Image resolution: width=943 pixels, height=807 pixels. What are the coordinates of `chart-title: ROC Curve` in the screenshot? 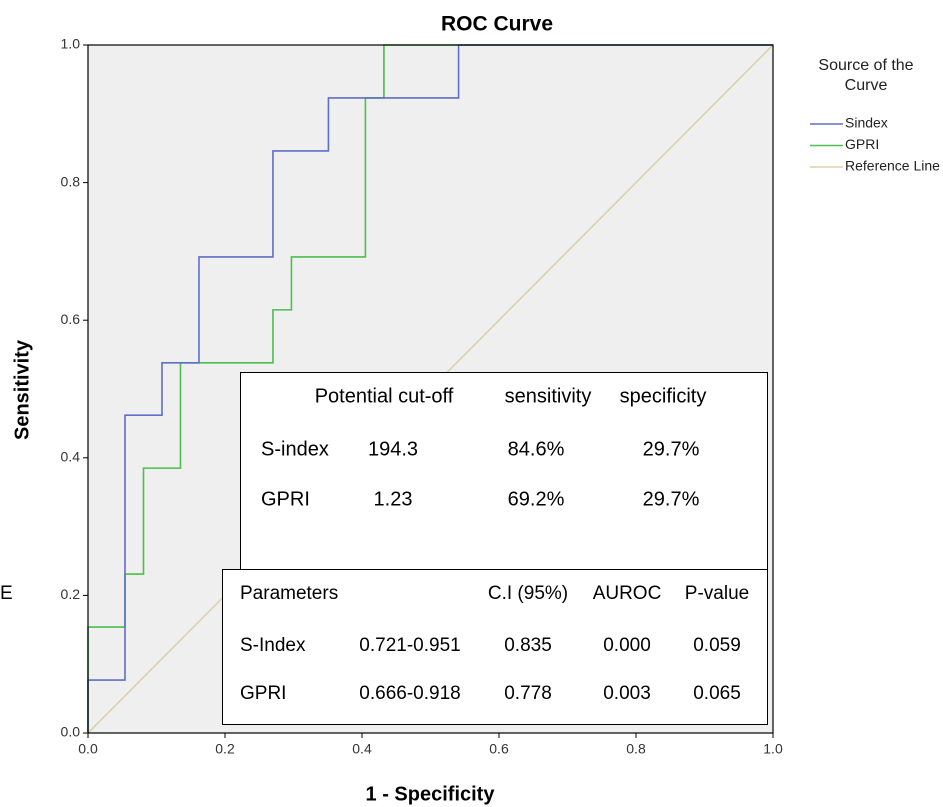 It's located at (497, 24).